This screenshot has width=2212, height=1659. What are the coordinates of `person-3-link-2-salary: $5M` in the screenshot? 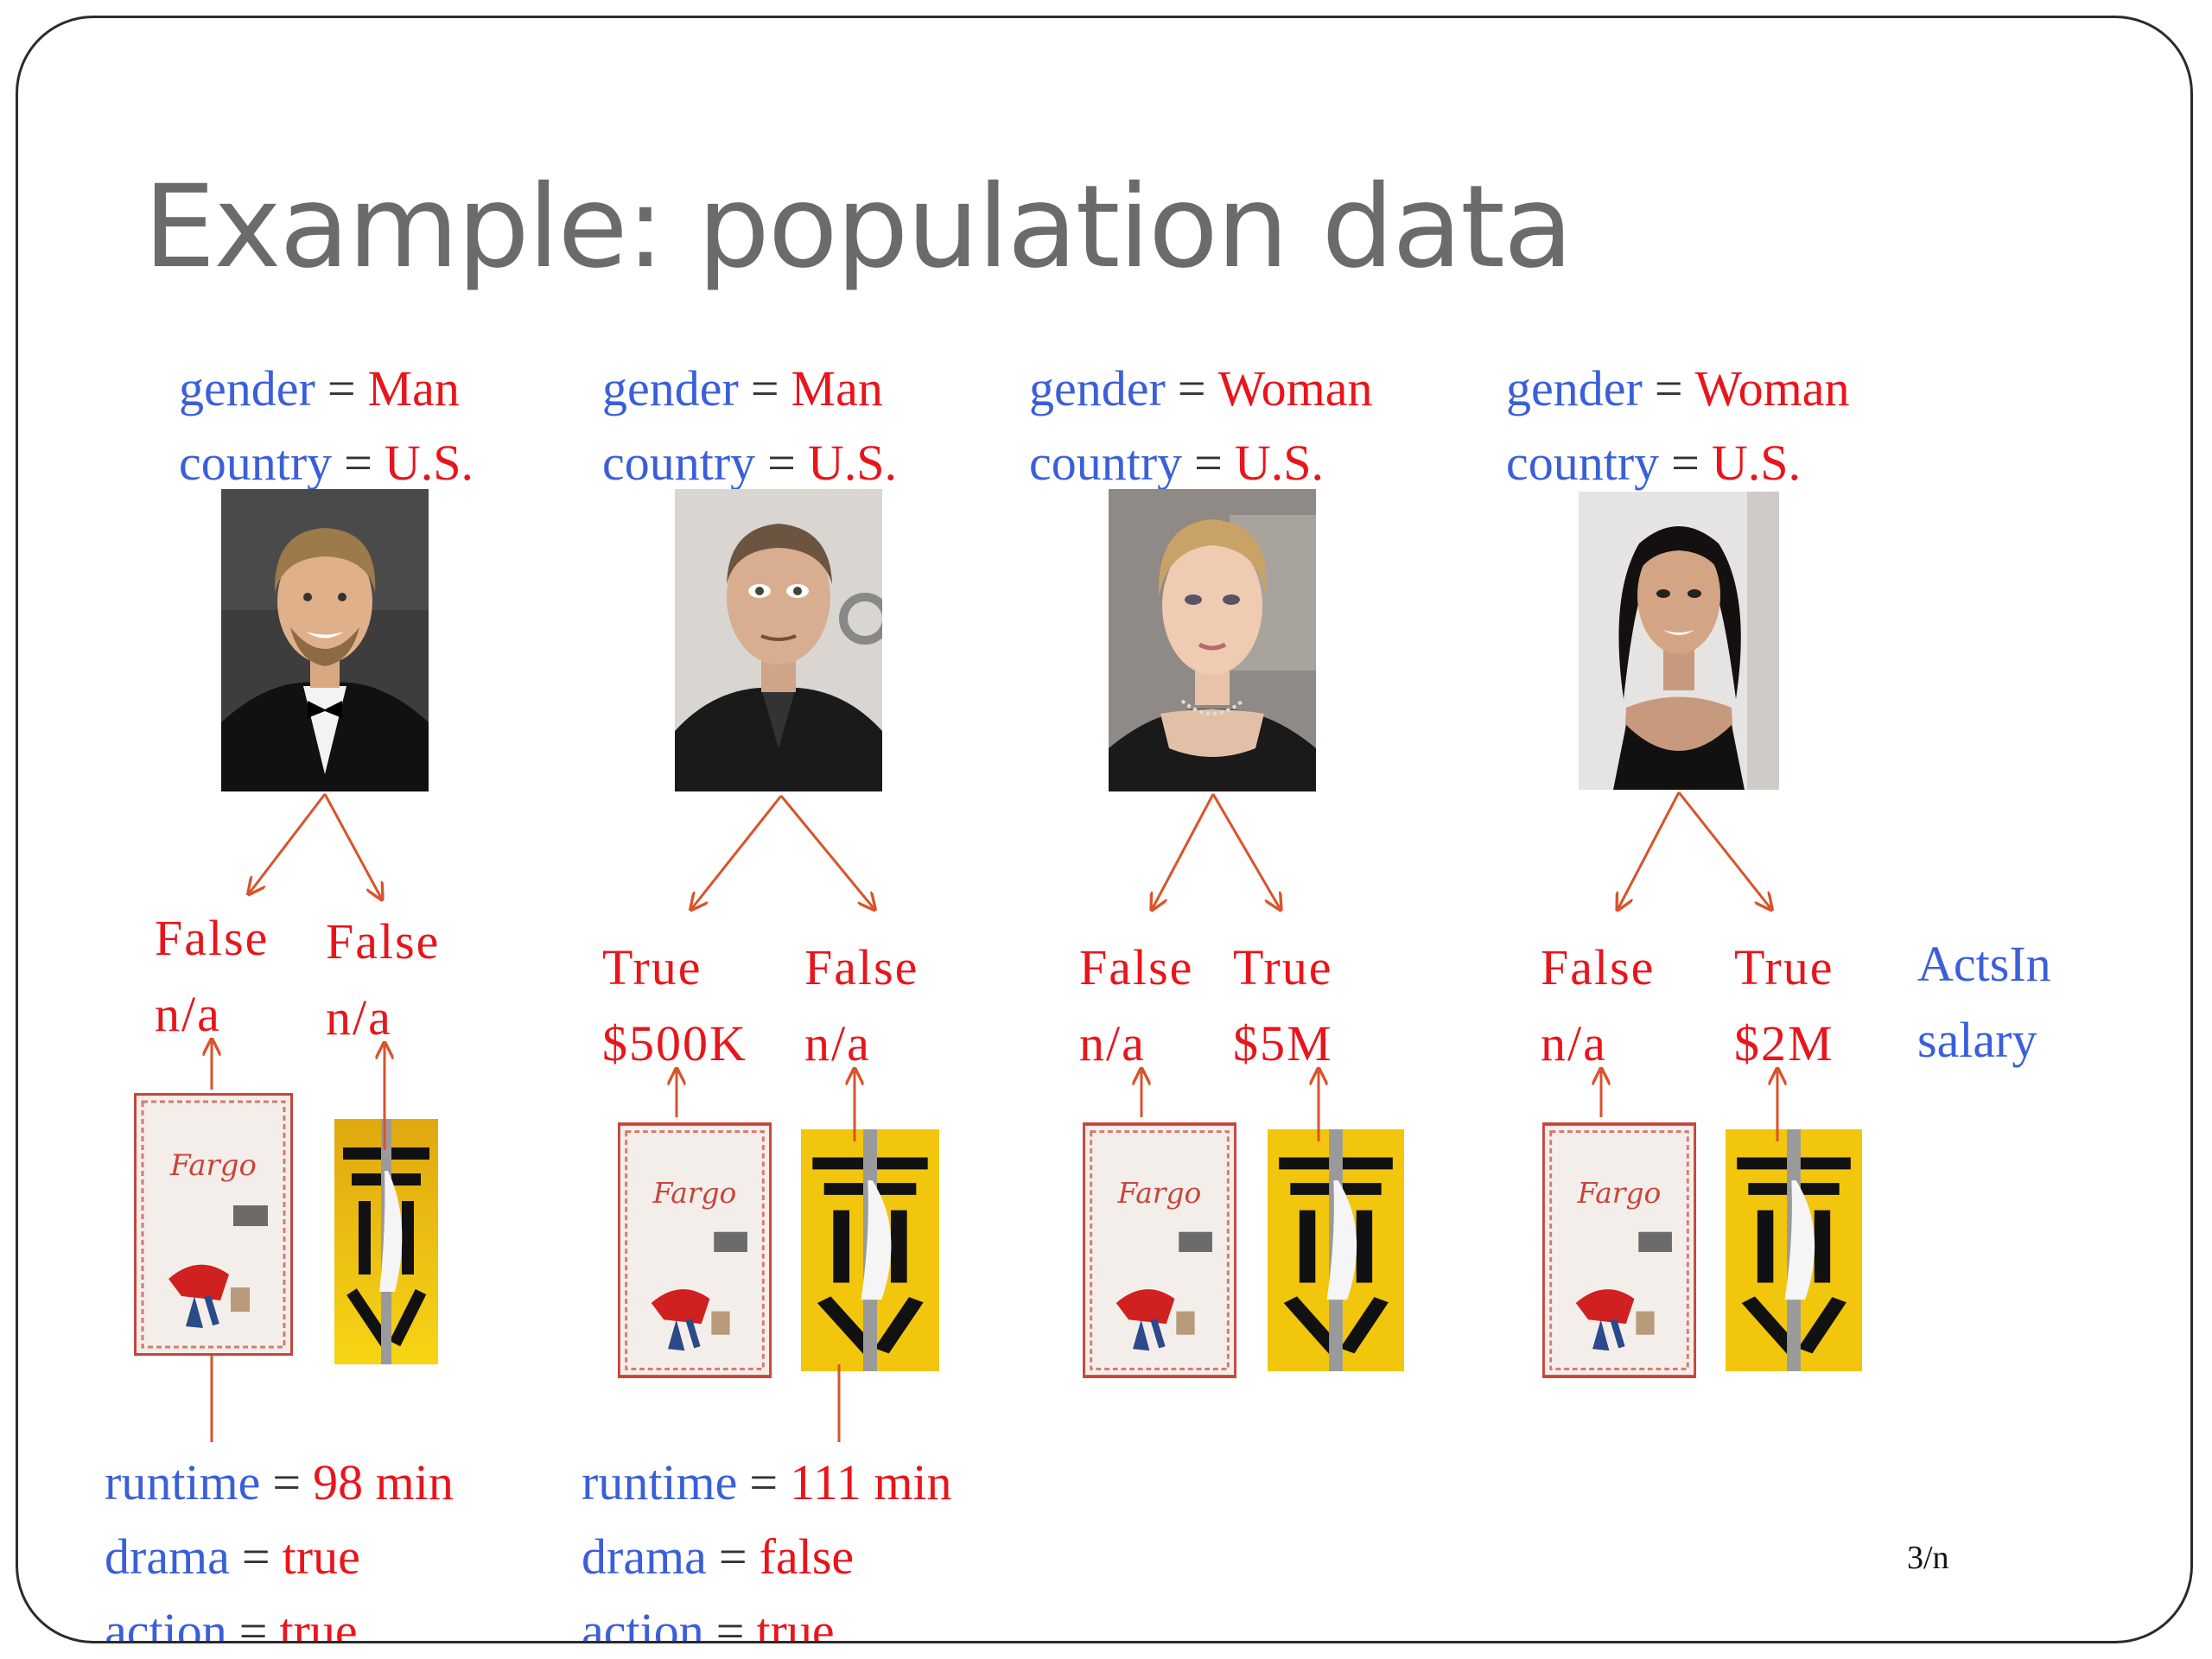 It's located at (1283, 1043).